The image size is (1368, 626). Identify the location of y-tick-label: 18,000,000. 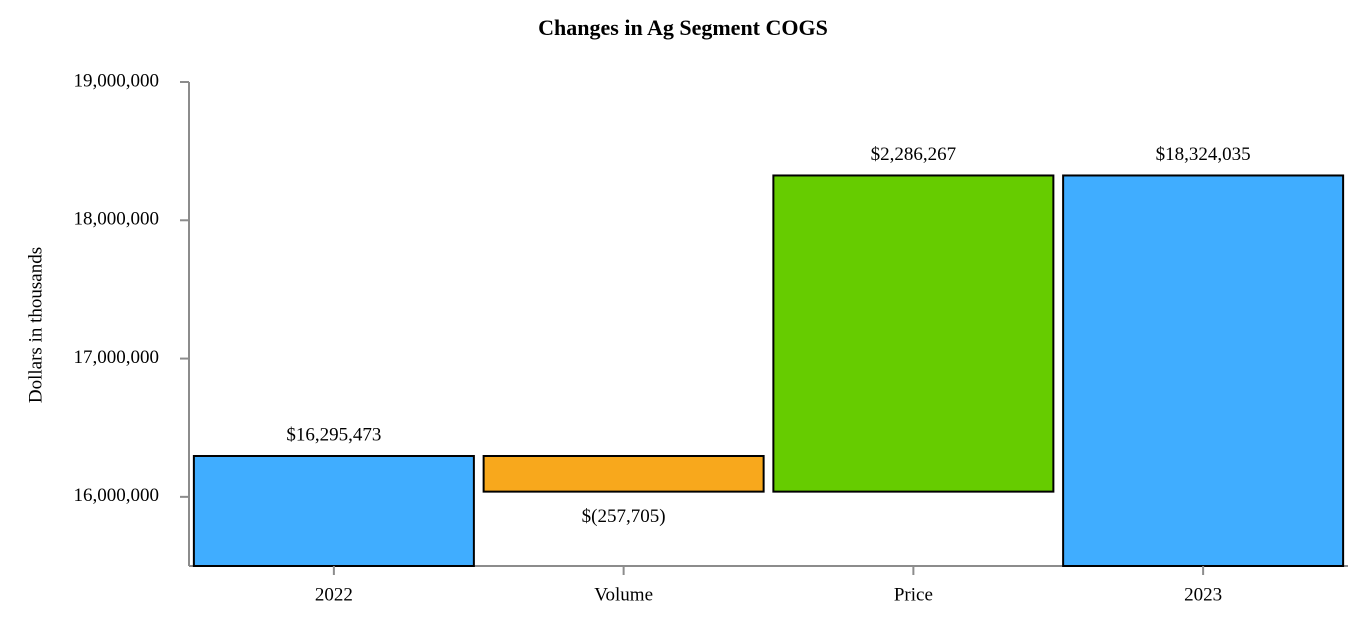
(117, 219).